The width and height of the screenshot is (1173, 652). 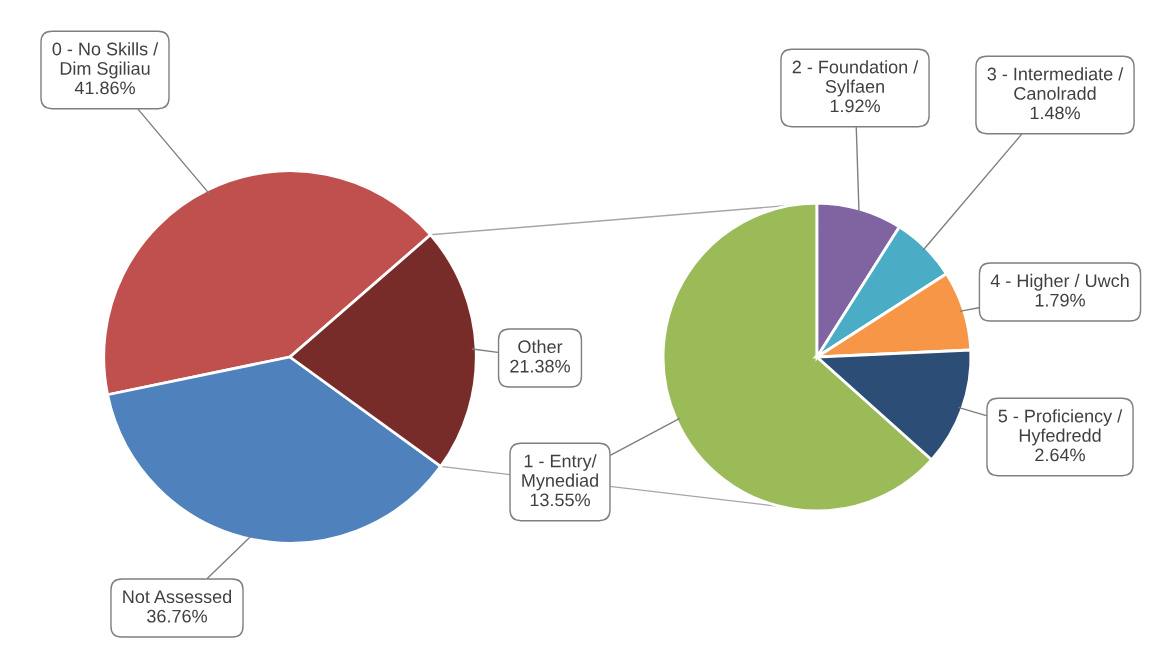 What do you see at coordinates (540, 346) in the screenshot?
I see `slice-label: Other` at bounding box center [540, 346].